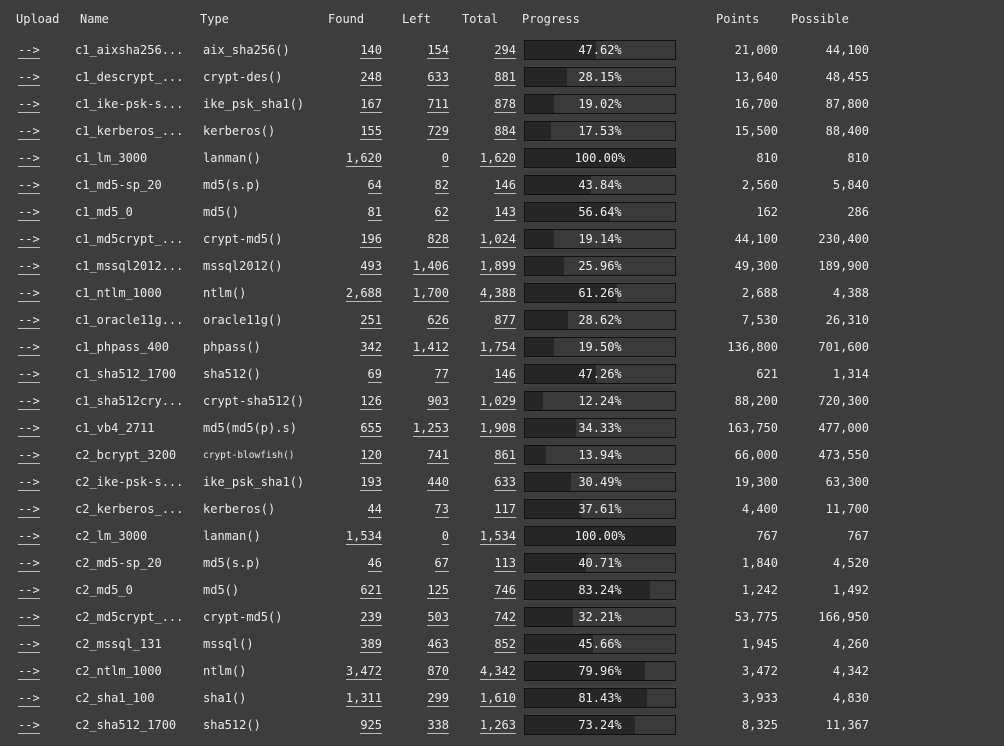 The height and width of the screenshot is (746, 1004). I want to click on found-link: 140, so click(371, 51).